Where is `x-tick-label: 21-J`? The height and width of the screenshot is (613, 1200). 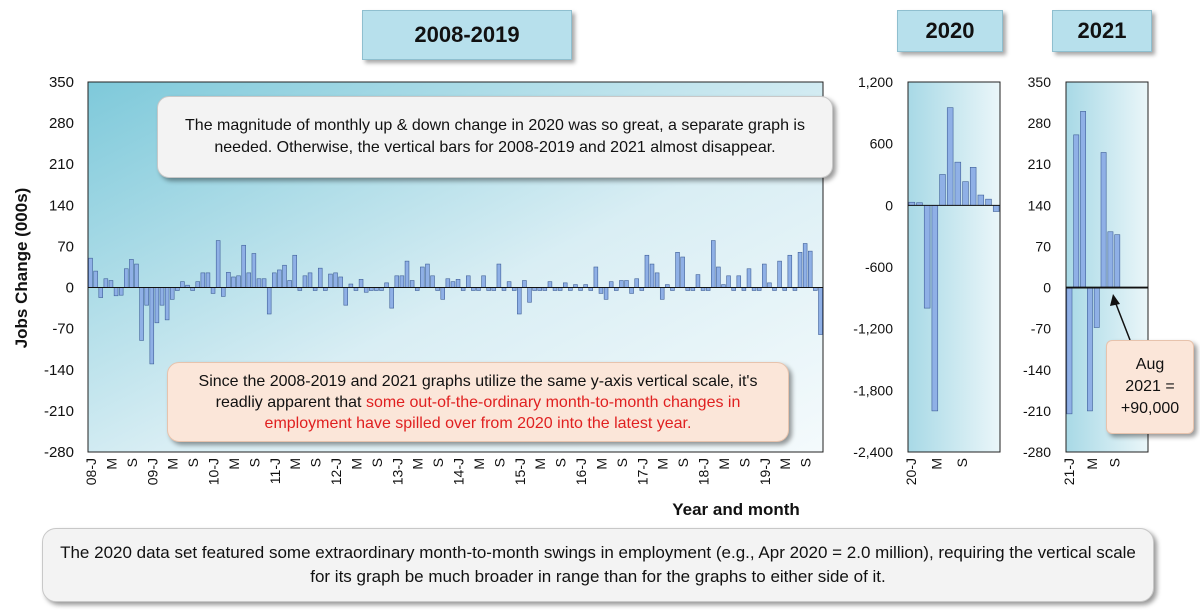
x-tick-label: 21-J is located at coordinates (1069, 471).